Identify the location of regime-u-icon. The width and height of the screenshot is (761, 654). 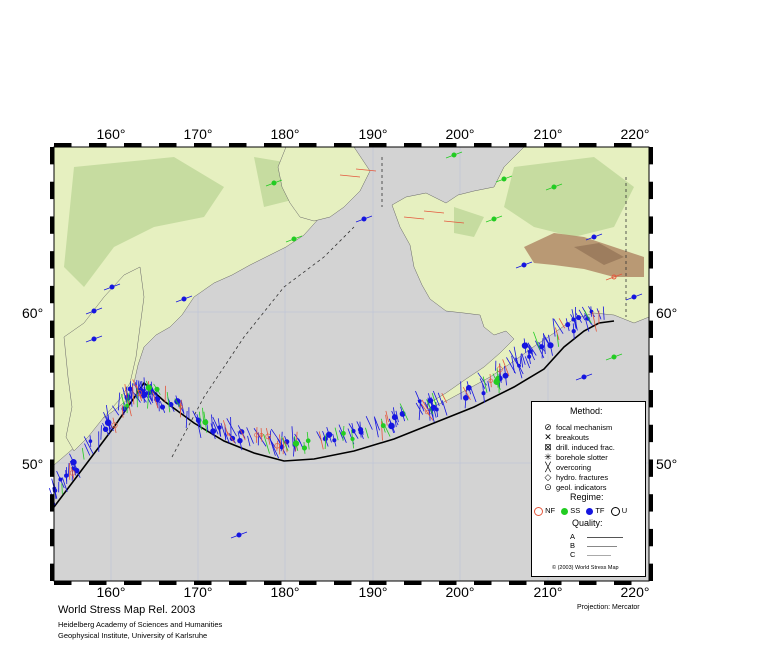
(615, 511).